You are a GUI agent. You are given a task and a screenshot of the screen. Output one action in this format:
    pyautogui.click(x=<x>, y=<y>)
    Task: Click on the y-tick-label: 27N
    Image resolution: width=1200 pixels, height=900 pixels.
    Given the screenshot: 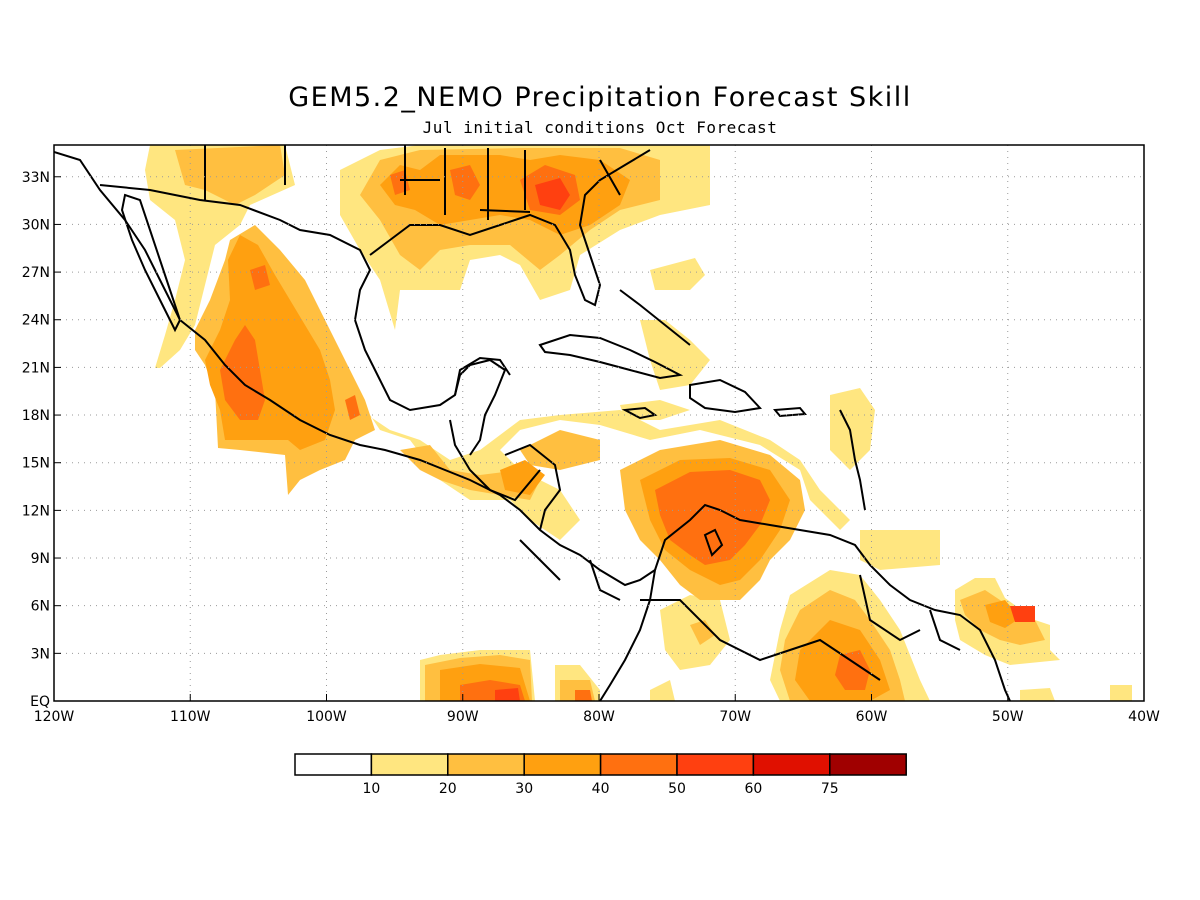 What is the action you would take?
    pyautogui.click(x=36, y=273)
    